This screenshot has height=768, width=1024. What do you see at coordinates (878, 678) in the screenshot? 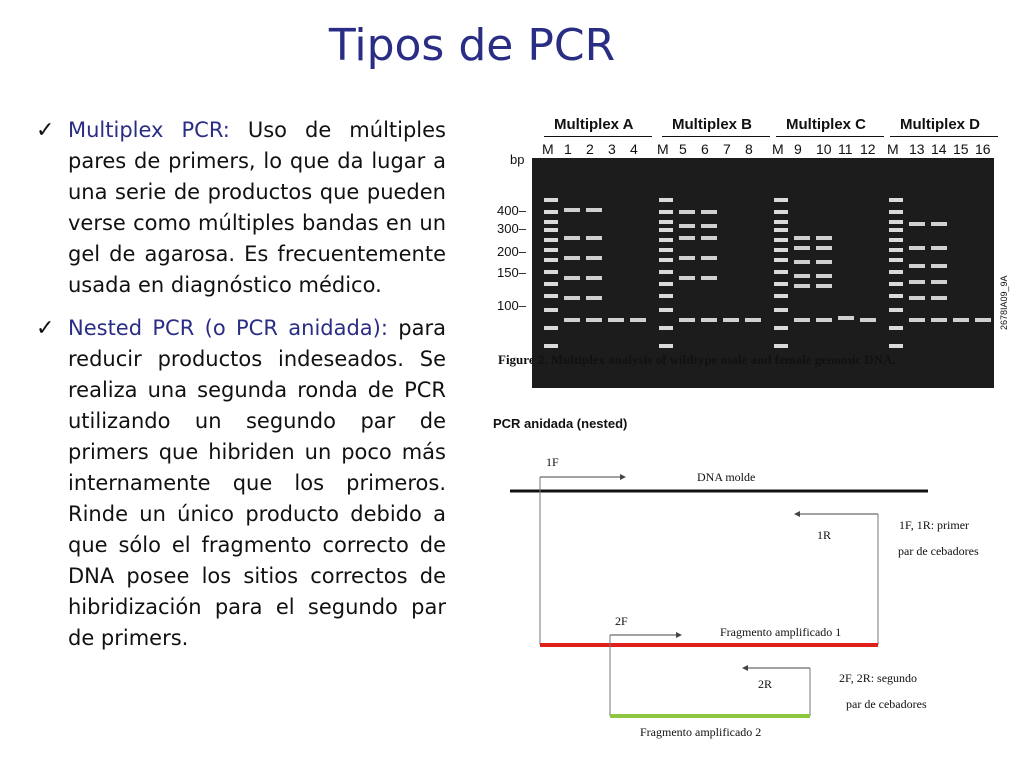
I see `note2-line1: 2F, 2R: segundo` at bounding box center [878, 678].